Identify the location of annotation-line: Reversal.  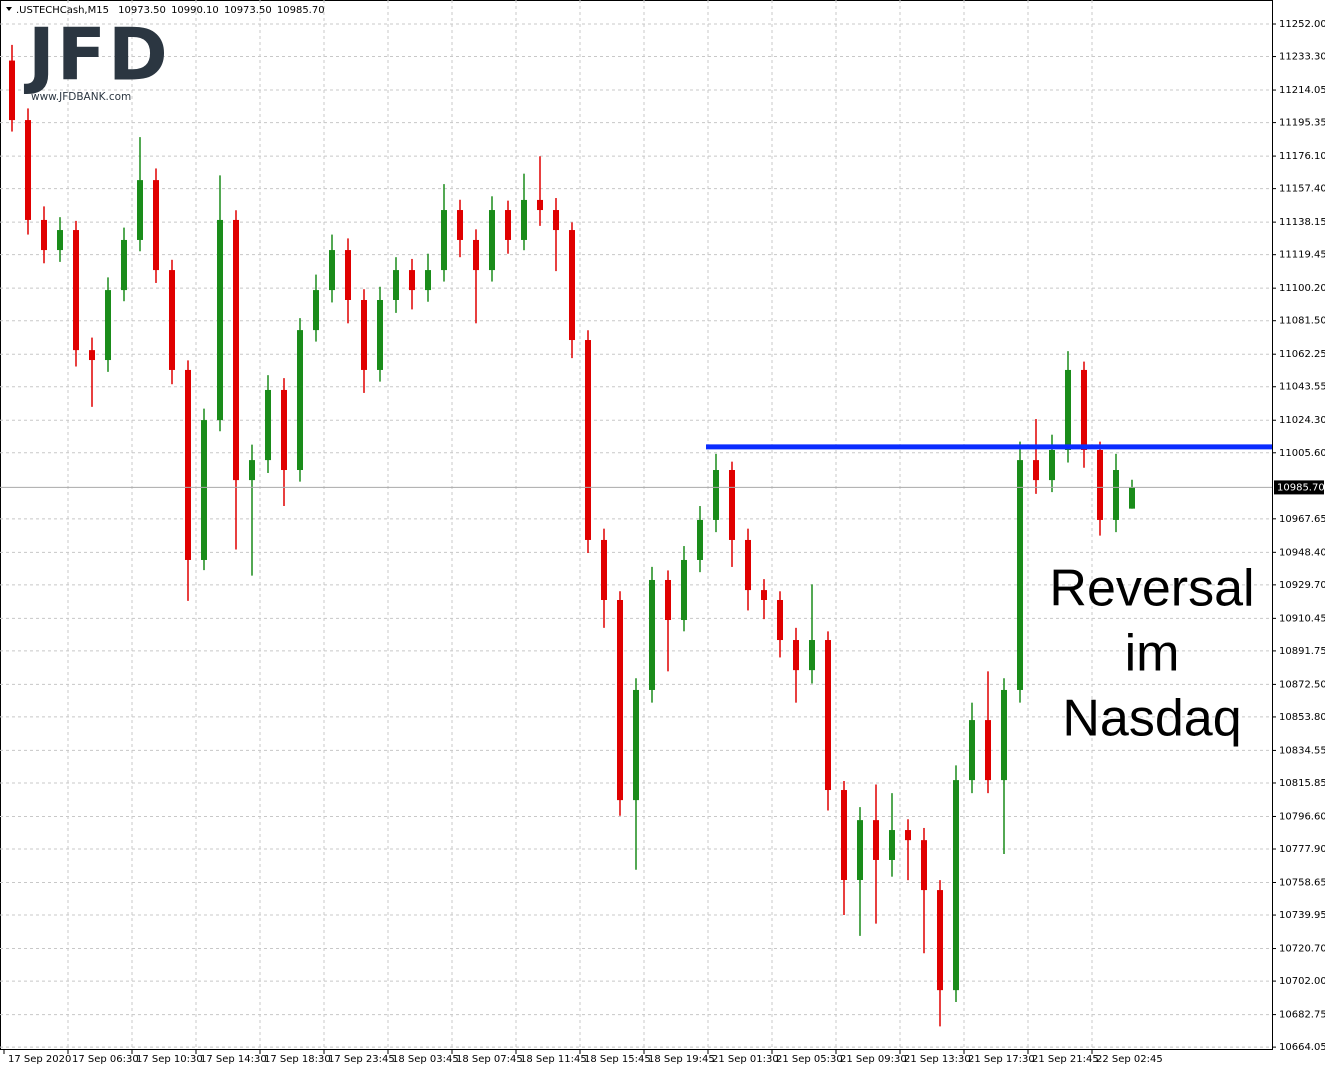
(1151, 589).